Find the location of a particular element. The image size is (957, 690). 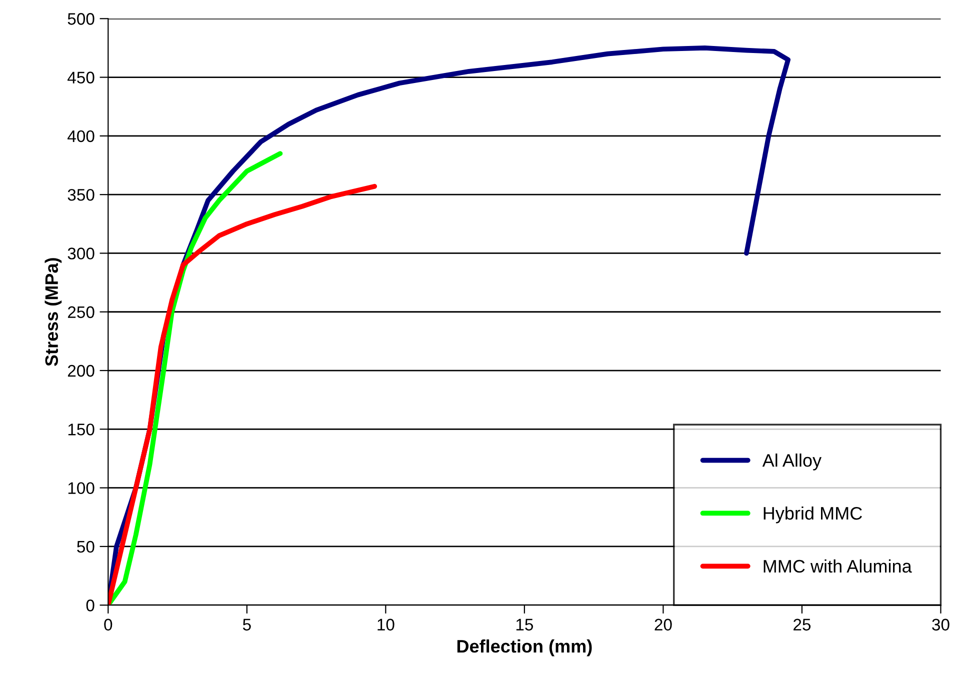

legend-label: Hybrid MMC is located at coordinates (813, 515).